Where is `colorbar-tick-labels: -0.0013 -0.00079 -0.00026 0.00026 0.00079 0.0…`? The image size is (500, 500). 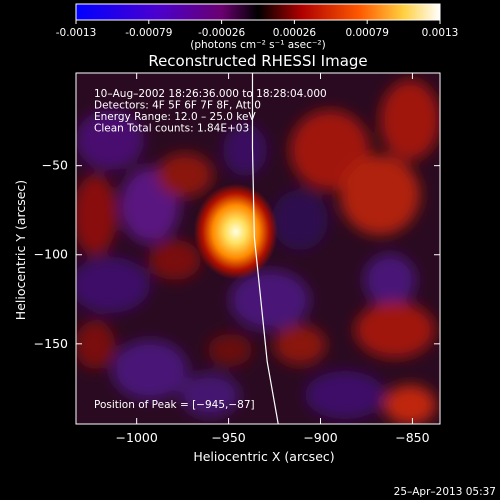
colorbar-tick-labels: -0.0013 -0.00079 -0.00026 0.00026 0.00079 0.0… is located at coordinates (257, 33).